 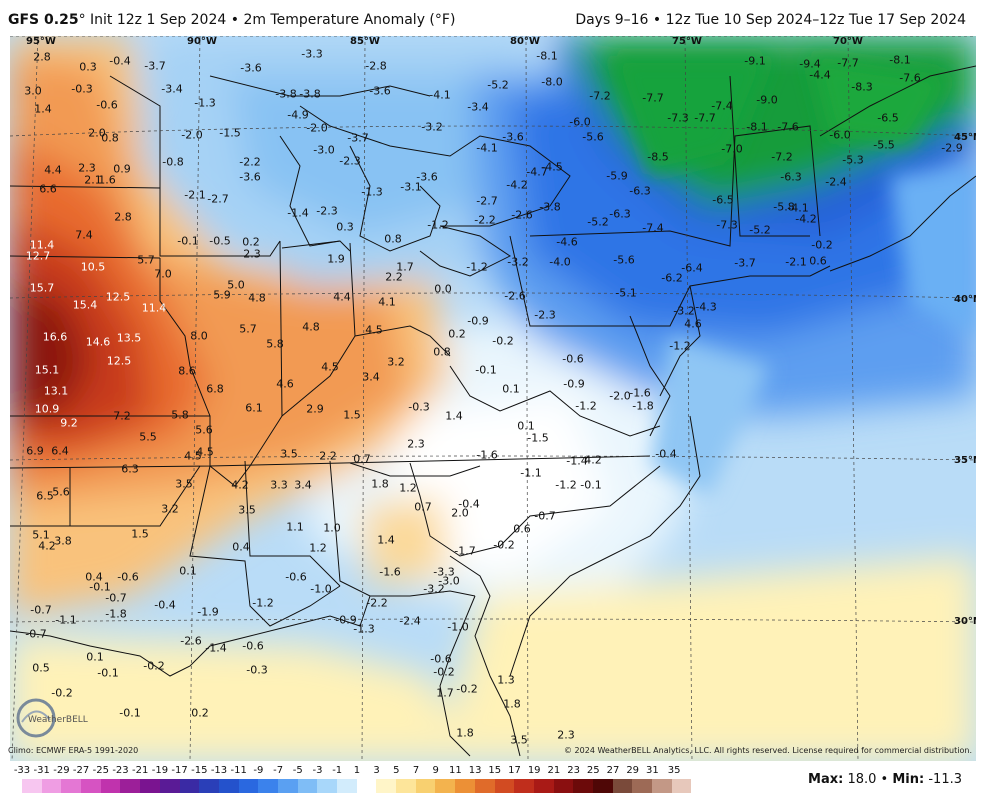 What do you see at coordinates (687, 41) in the screenshot?
I see `lon-label-75w: 75°W` at bounding box center [687, 41].